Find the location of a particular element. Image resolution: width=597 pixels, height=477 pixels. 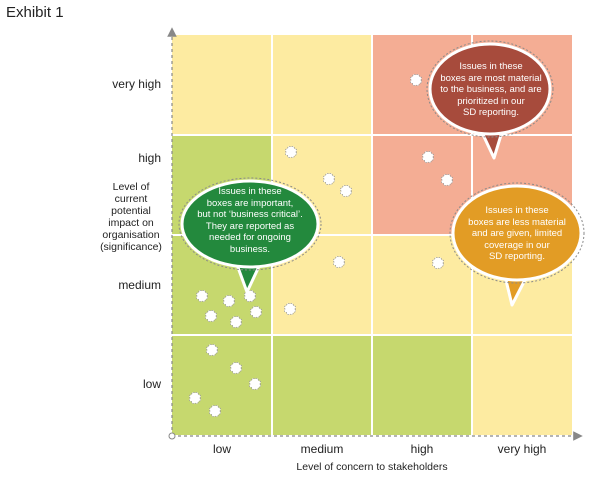

callout-amber-outline is located at coordinates (517, 233).